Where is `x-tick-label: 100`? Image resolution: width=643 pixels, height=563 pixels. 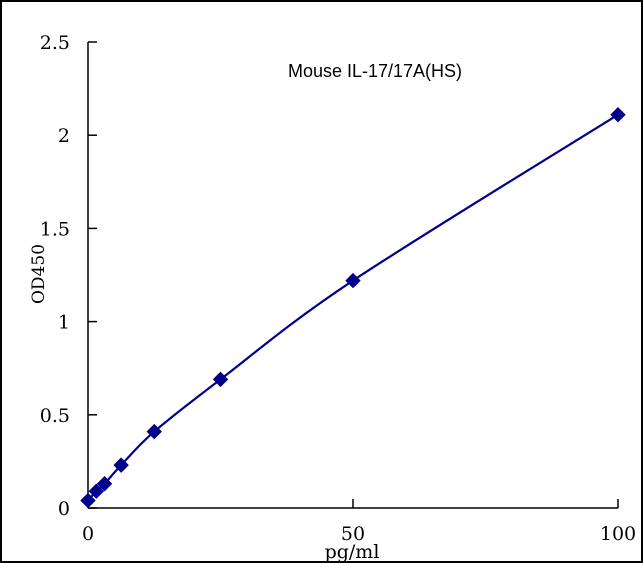 x-tick-label: 100 is located at coordinates (618, 534).